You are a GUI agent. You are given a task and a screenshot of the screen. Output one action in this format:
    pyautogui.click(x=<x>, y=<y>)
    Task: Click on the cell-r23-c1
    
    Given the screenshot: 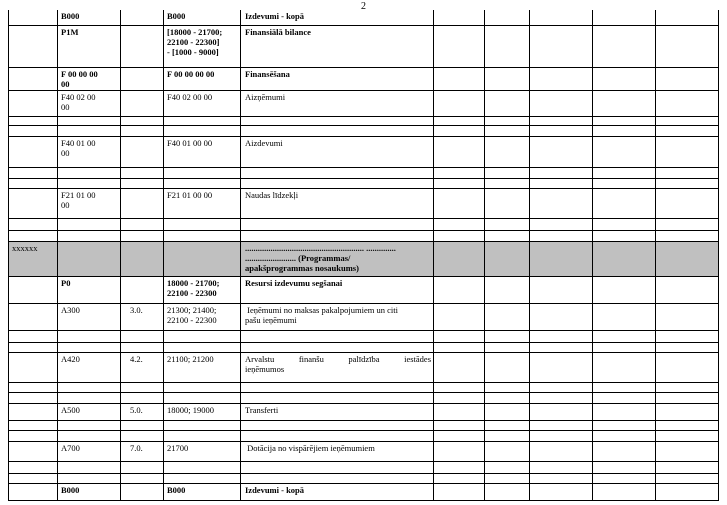 What is the action you would take?
    pyautogui.click(x=89, y=435)
    